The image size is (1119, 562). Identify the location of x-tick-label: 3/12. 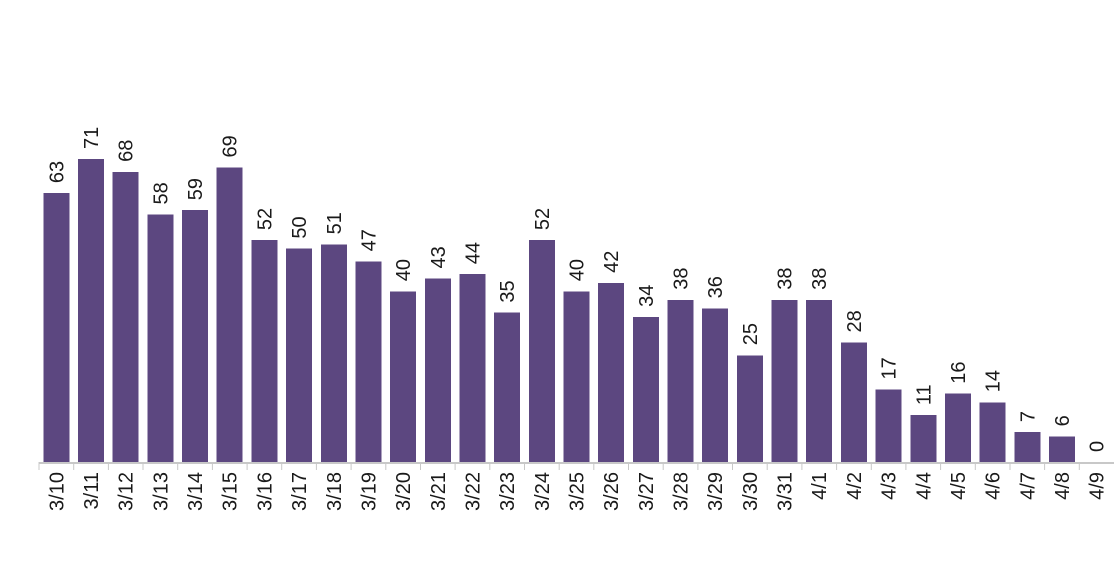
(127, 491).